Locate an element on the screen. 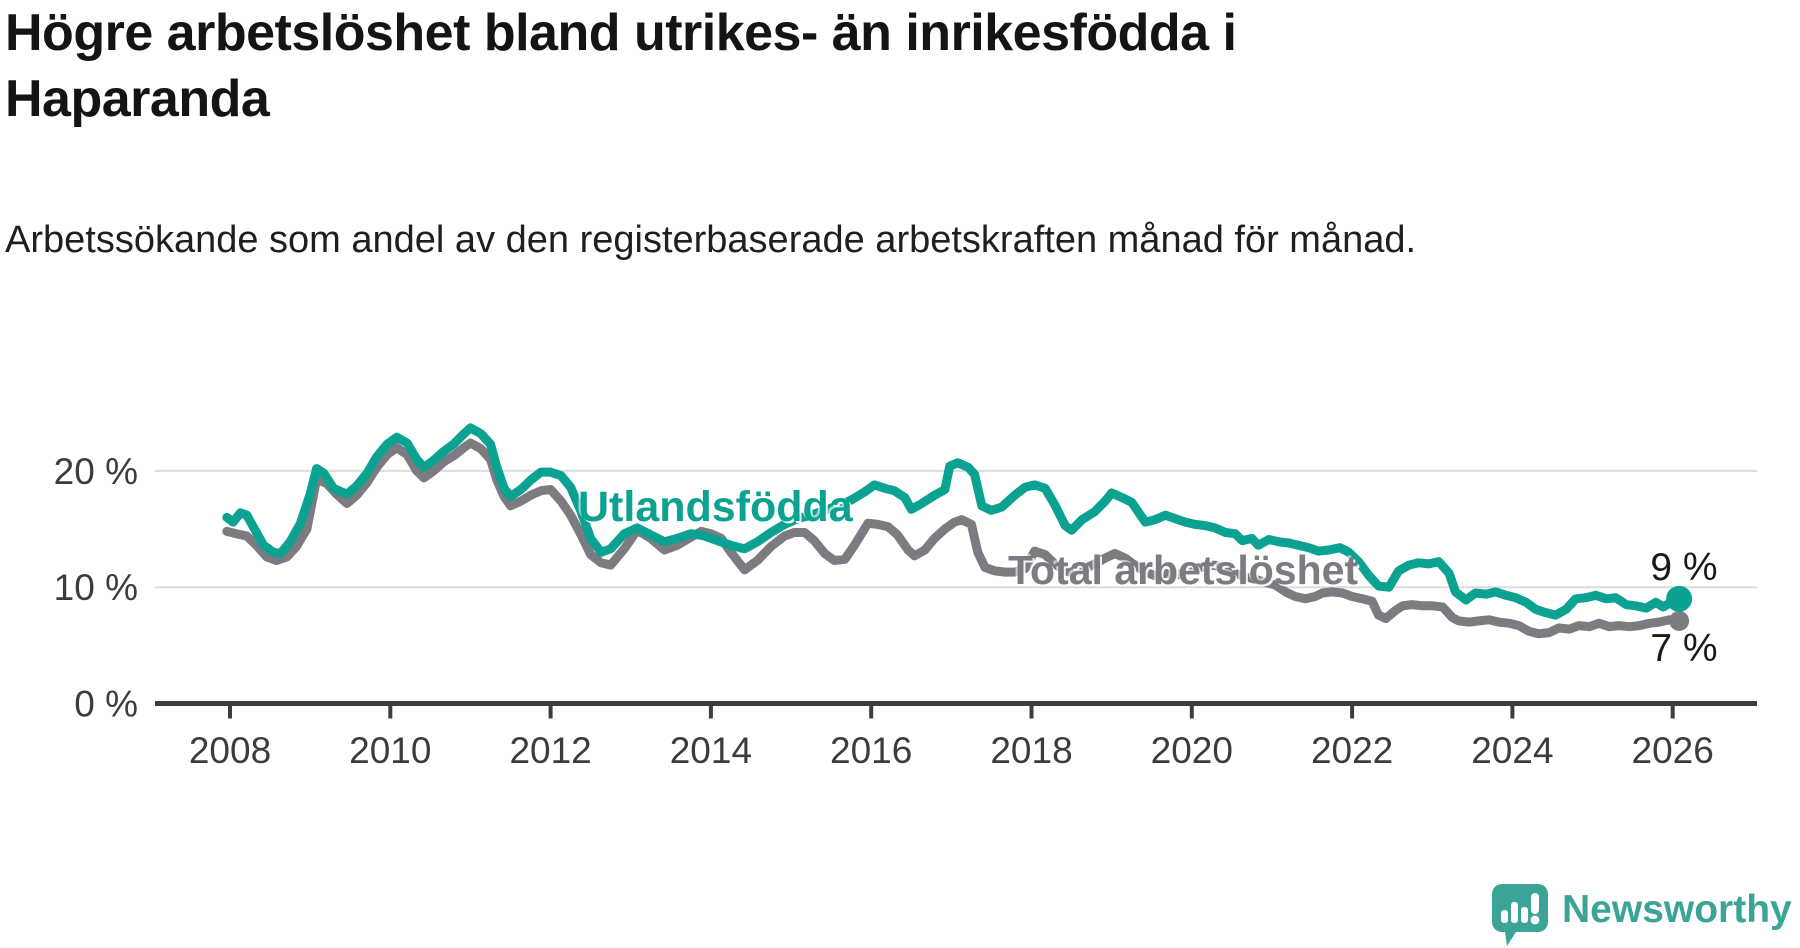 The width and height of the screenshot is (1800, 948). x-tick-label: 2016 is located at coordinates (871, 750).